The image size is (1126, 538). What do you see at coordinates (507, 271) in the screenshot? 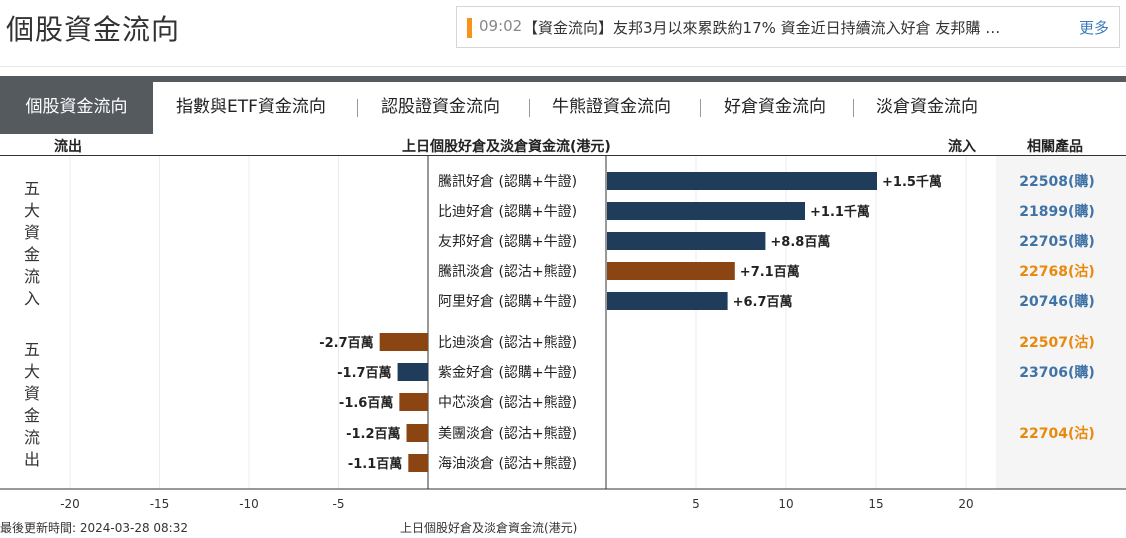
I see `row-label: 騰訊淡倉 (認沽+熊證)` at bounding box center [507, 271].